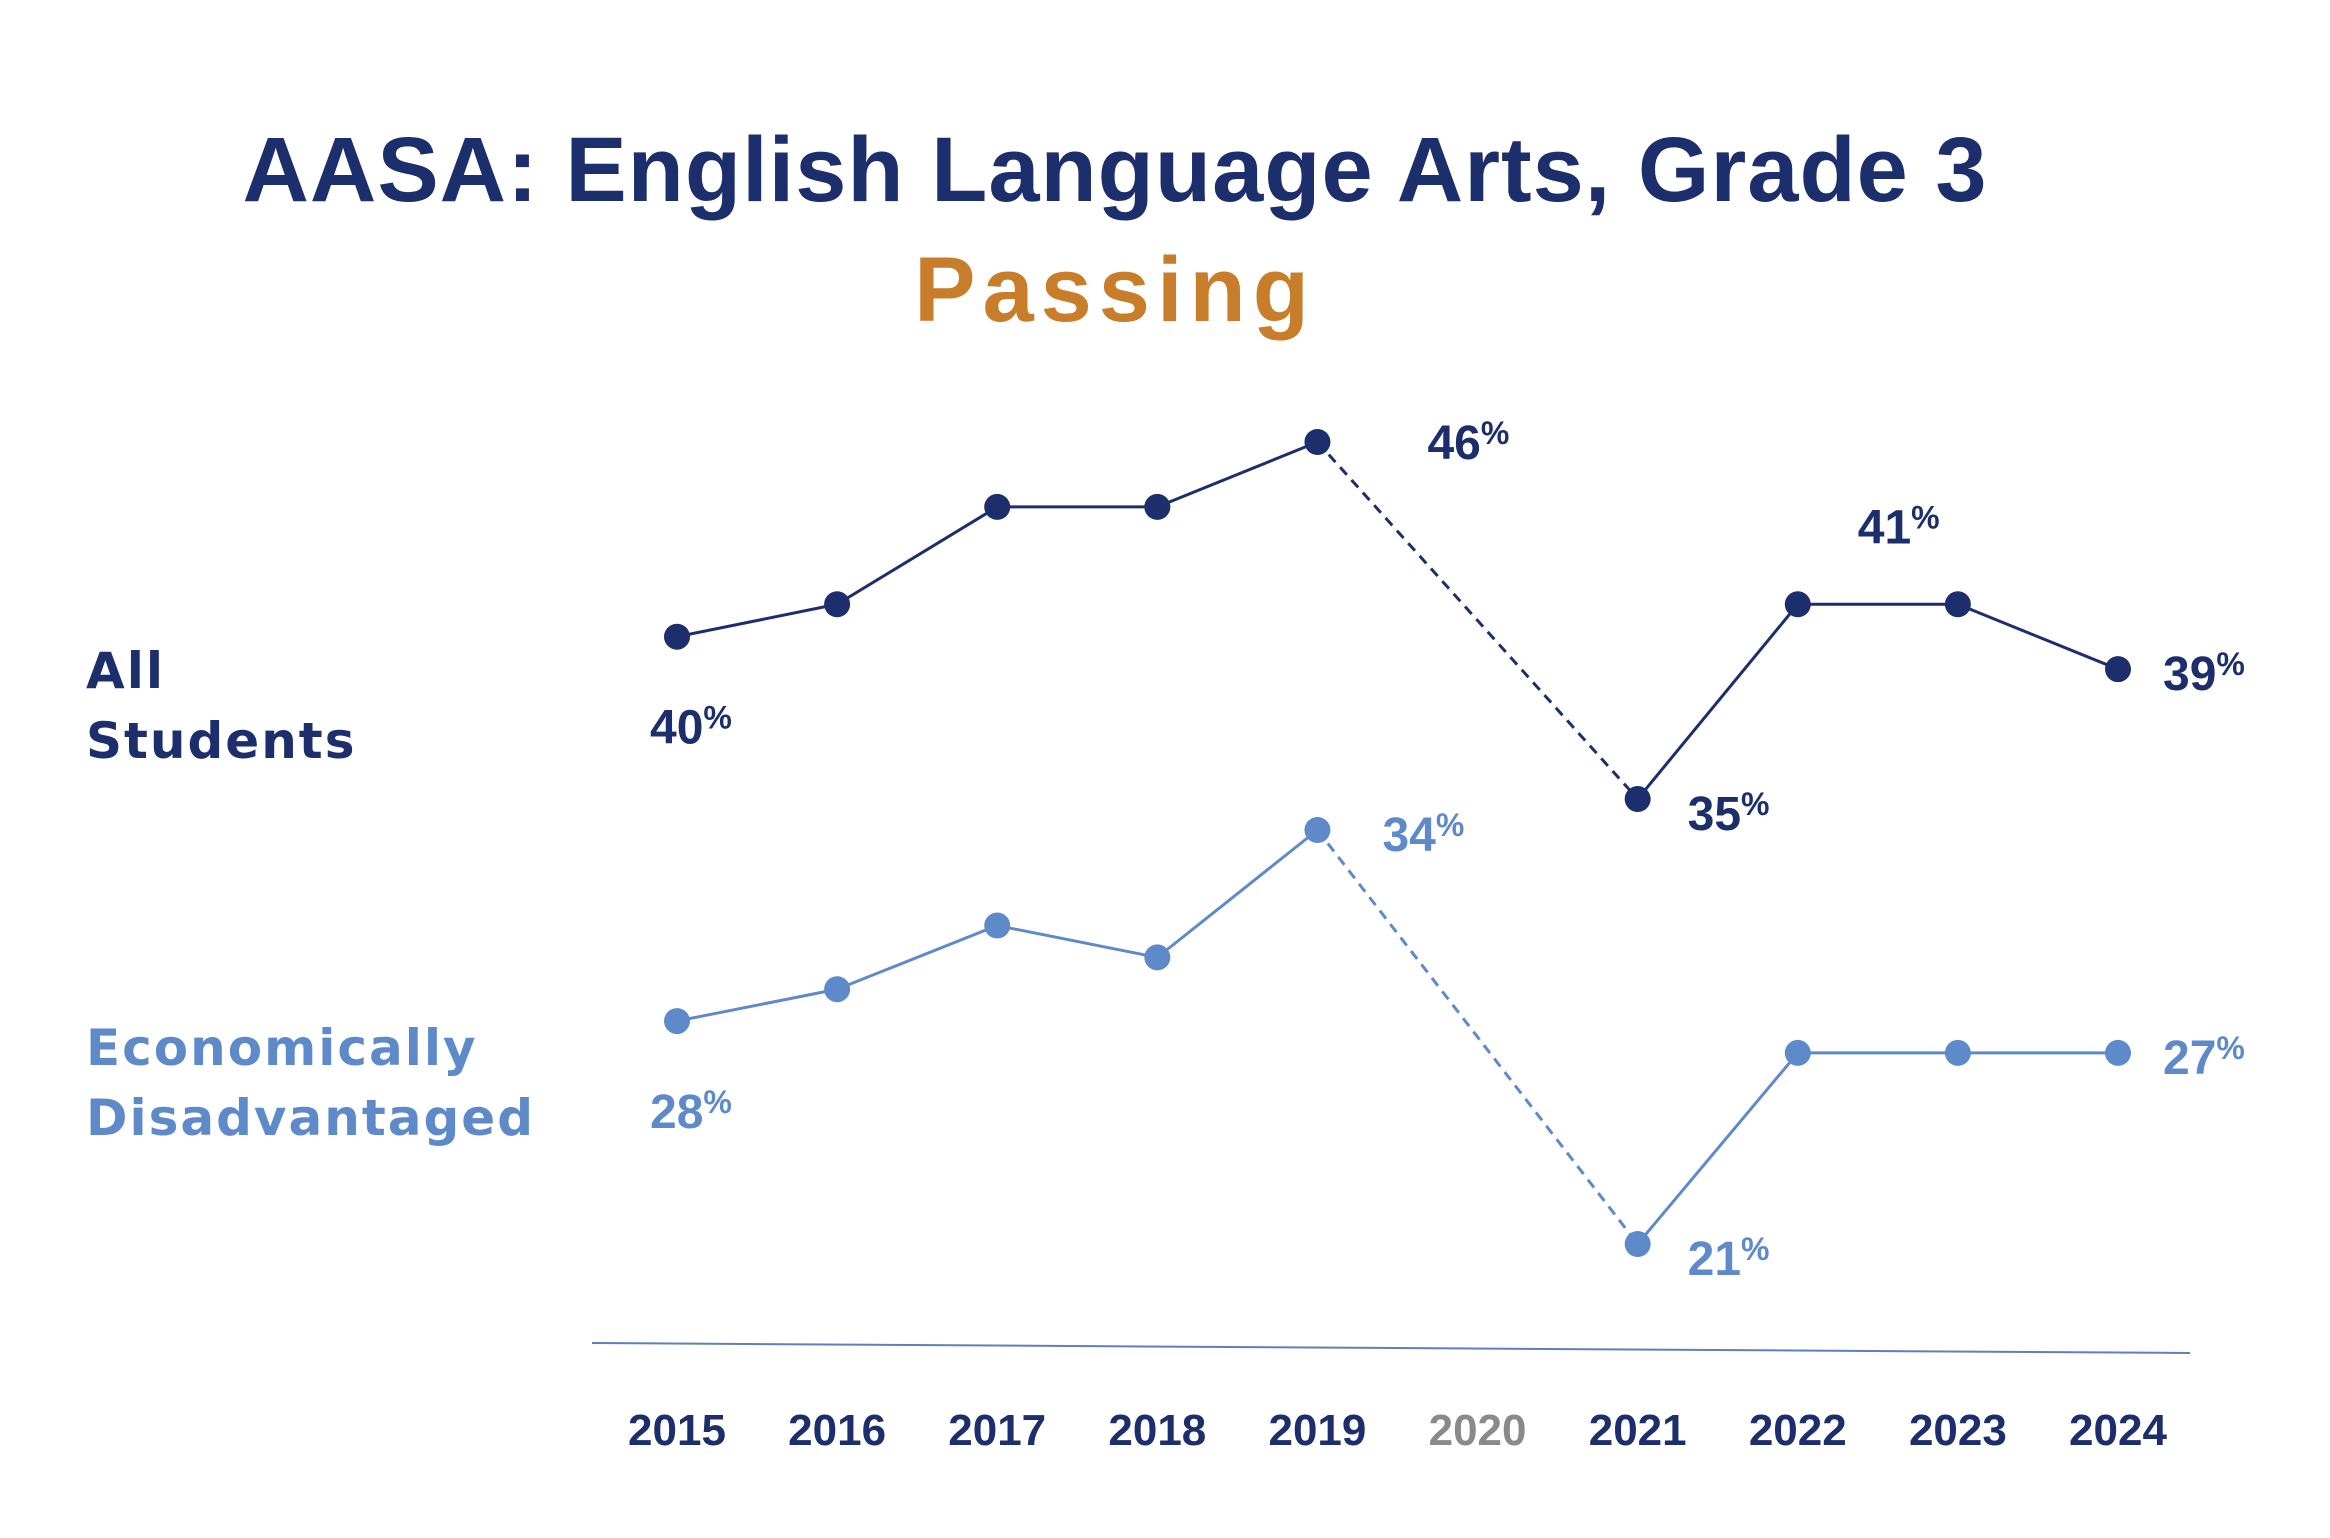 This screenshot has width=2330, height=1538. What do you see at coordinates (1115, 290) in the screenshot?
I see `chart-subtitle: Passing` at bounding box center [1115, 290].